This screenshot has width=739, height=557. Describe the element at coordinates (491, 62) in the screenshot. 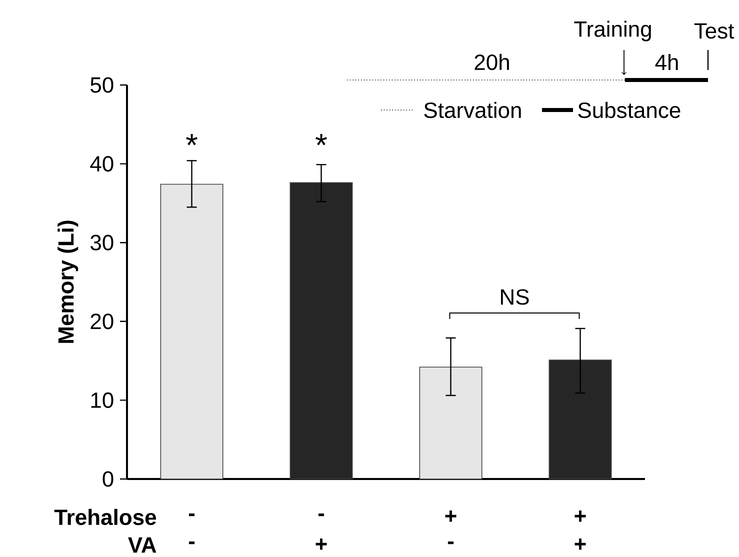

I see `text: 20h` at that location.